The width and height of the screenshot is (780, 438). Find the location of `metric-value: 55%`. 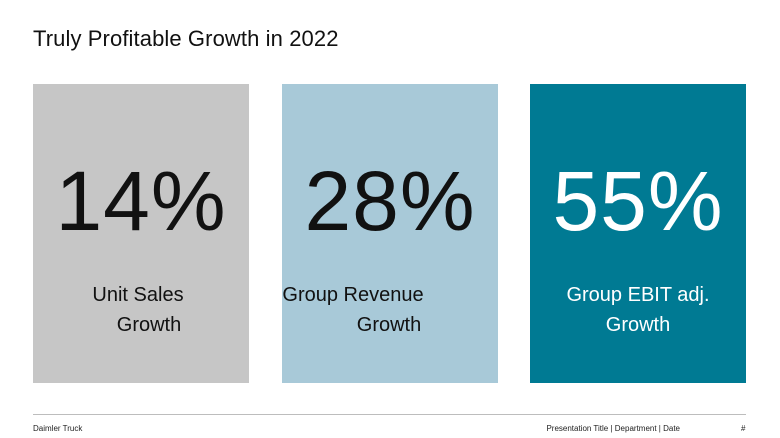

metric-value: 55% is located at coordinates (638, 201).